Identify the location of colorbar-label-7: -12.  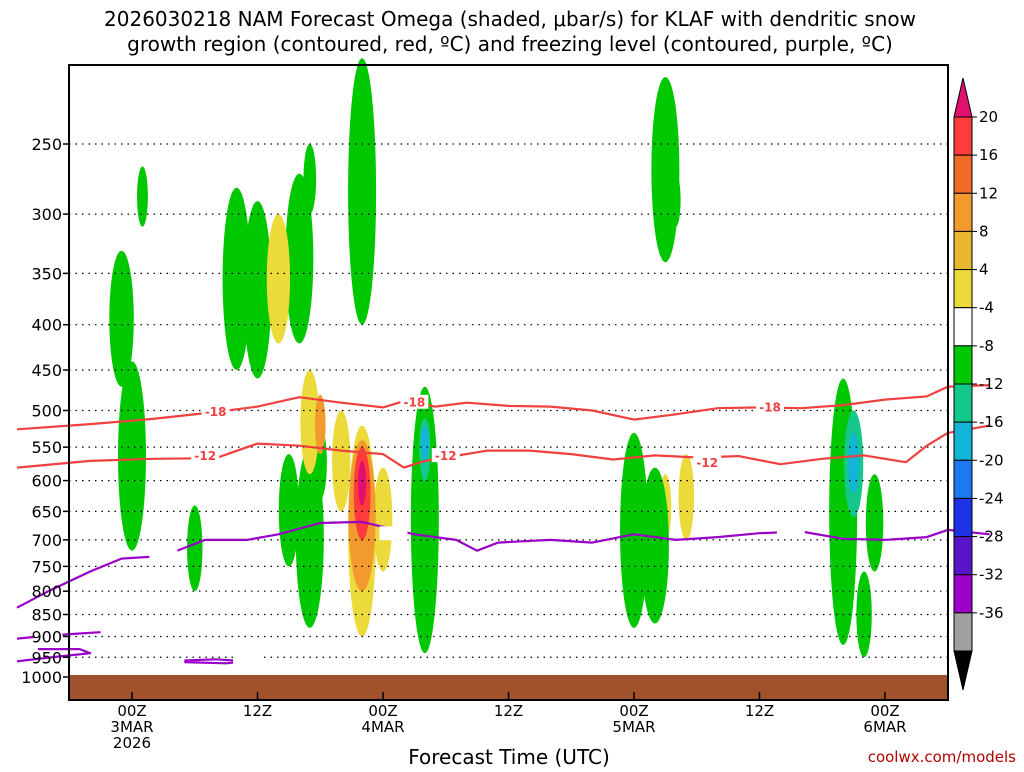
(991, 384).